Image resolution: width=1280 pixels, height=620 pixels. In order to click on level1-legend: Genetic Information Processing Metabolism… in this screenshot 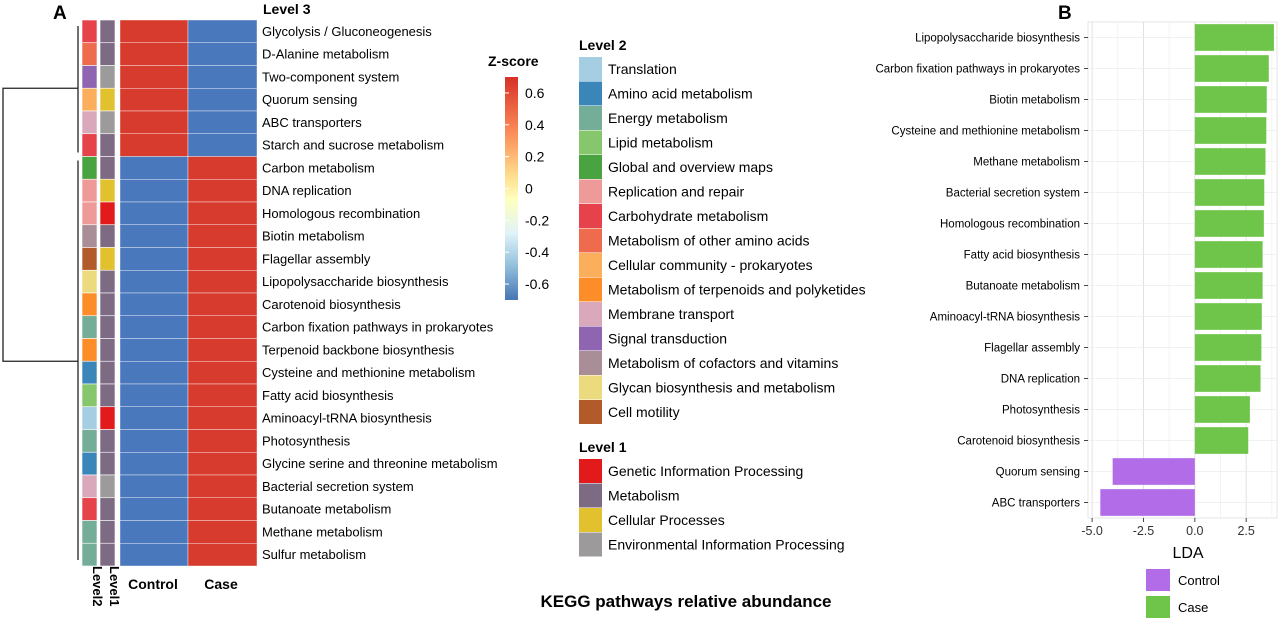, I will do `click(712, 508)`.